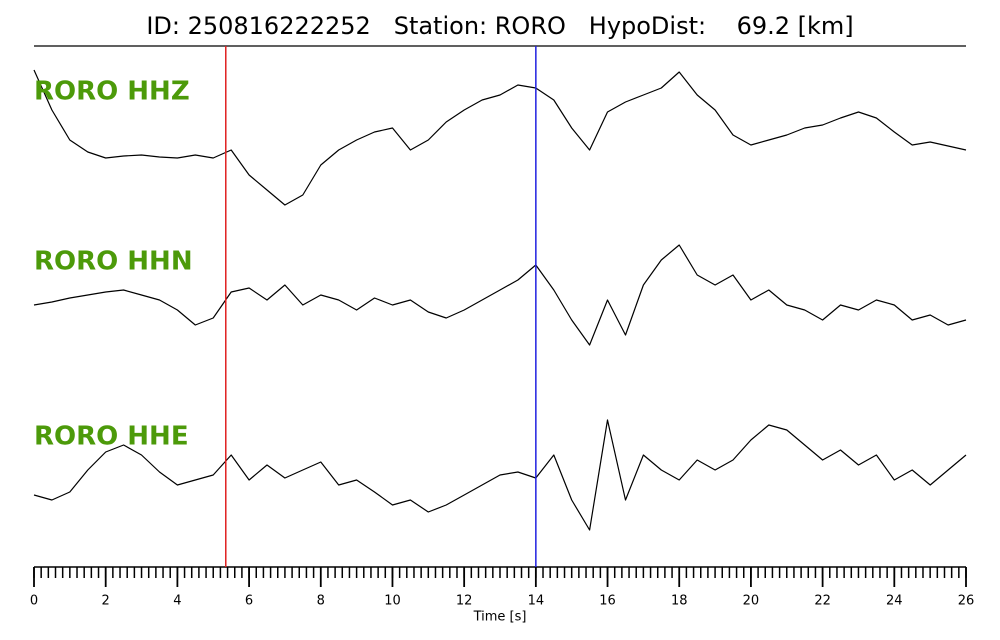  I want to click on x-tick-label: 14, so click(536, 601).